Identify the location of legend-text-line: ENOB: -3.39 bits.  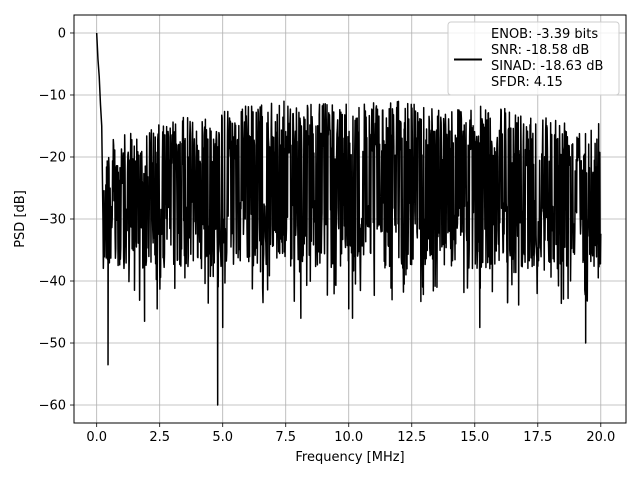
(544, 34).